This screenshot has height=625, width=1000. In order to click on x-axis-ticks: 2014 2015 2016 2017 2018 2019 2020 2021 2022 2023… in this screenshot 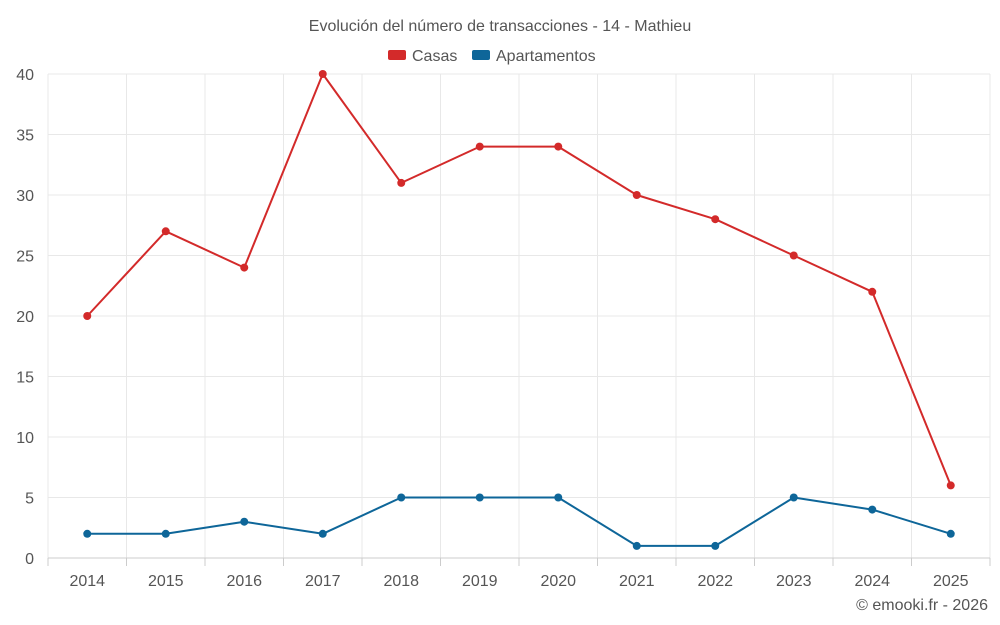, I will do `click(518, 581)`.